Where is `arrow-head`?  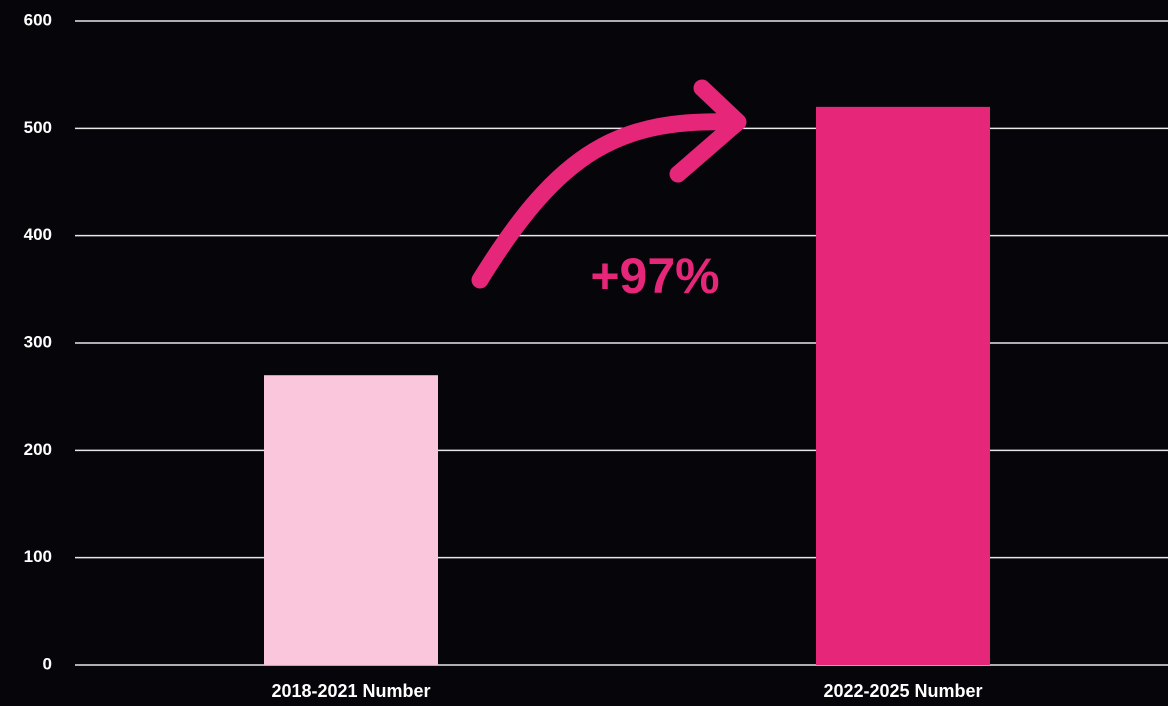 arrow-head is located at coordinates (708, 131).